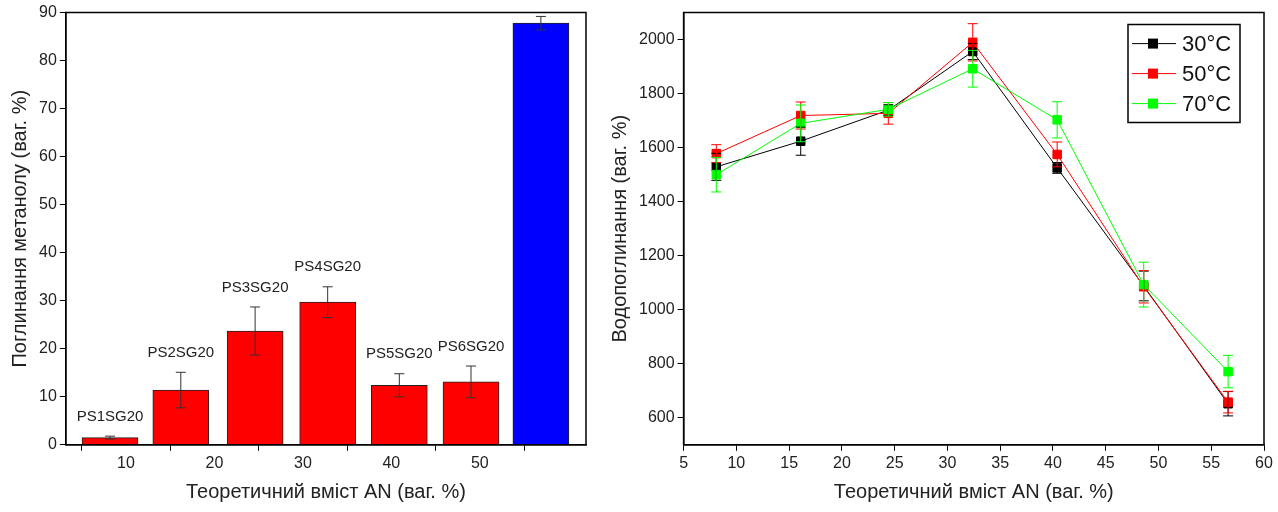 The image size is (1278, 512). I want to click on annotation: PS2SG20, so click(181, 351).